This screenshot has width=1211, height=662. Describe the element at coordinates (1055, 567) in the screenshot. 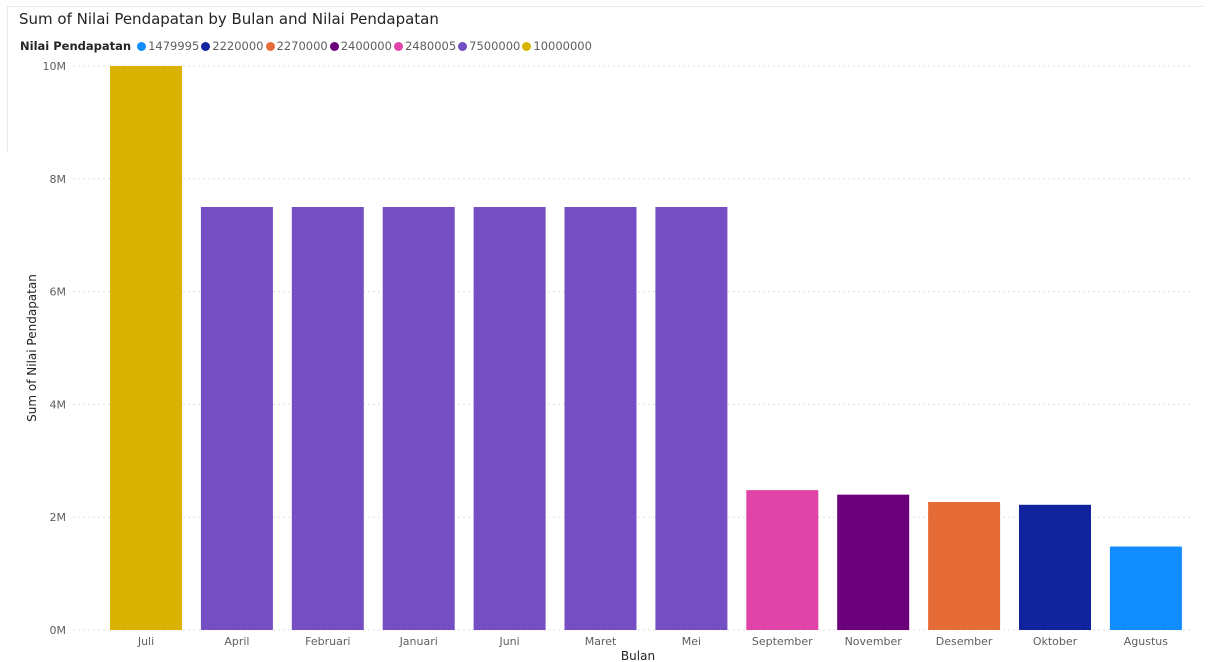

I see `bar-oktober` at that location.